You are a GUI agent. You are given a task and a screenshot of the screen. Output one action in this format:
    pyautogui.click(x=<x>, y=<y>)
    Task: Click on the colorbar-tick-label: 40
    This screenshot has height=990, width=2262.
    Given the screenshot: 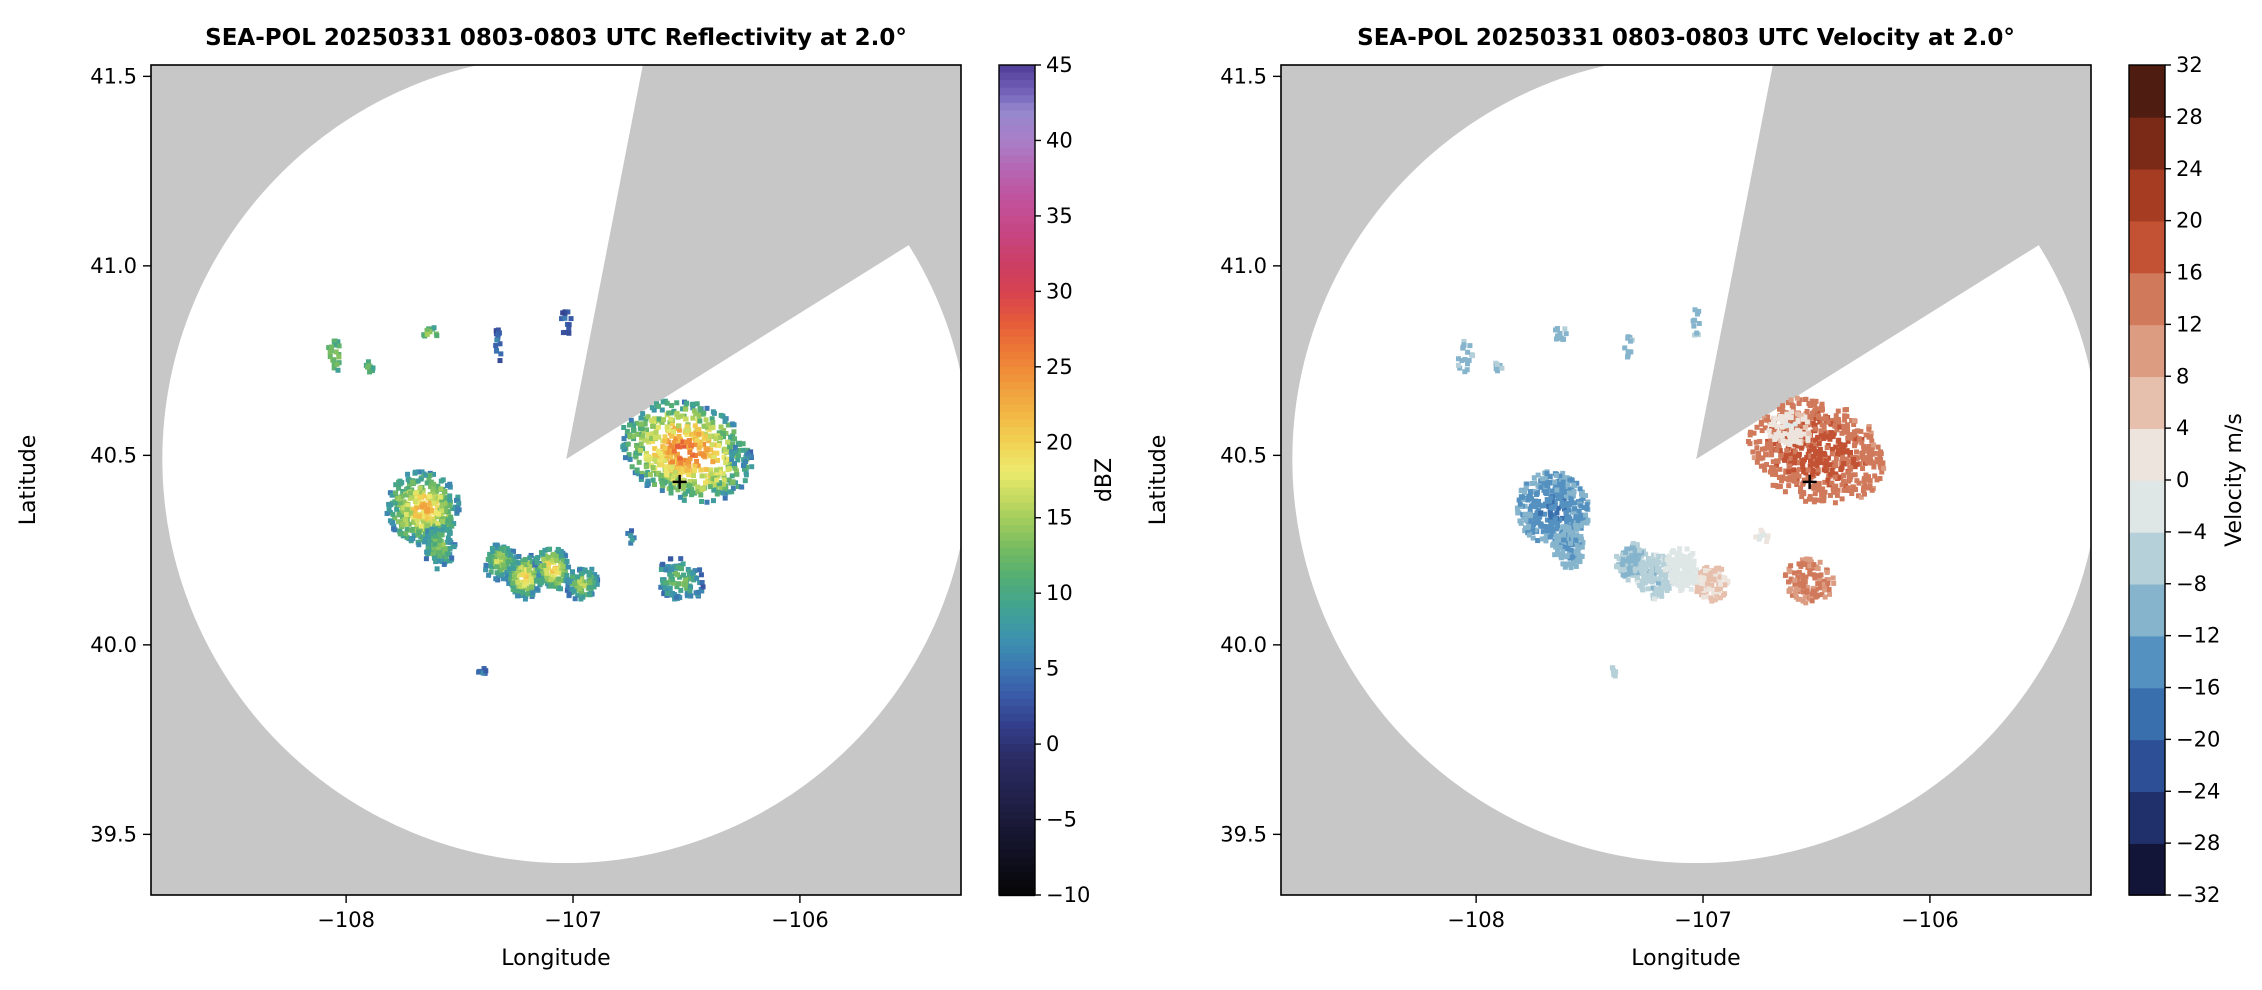 What is the action you would take?
    pyautogui.click(x=1059, y=140)
    